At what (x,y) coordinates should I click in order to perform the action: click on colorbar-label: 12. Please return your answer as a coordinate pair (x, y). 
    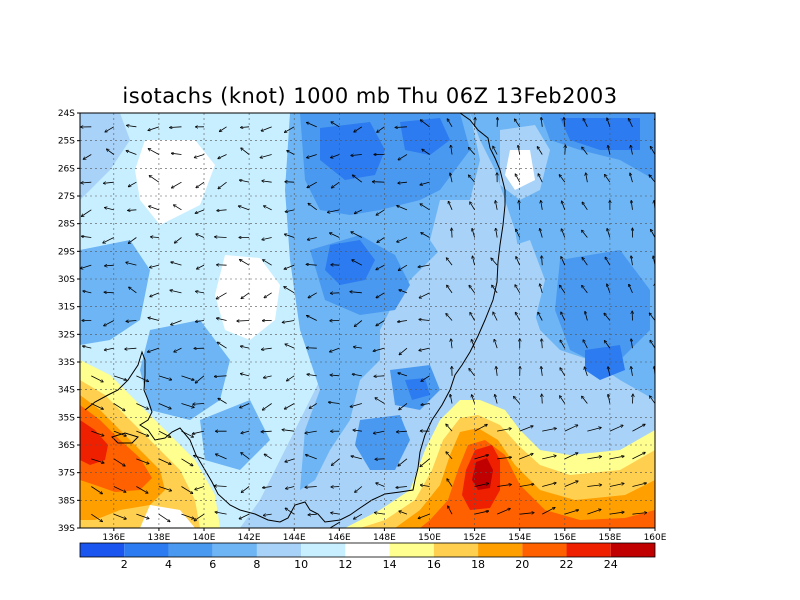
    Looking at the image, I should click on (345, 564).